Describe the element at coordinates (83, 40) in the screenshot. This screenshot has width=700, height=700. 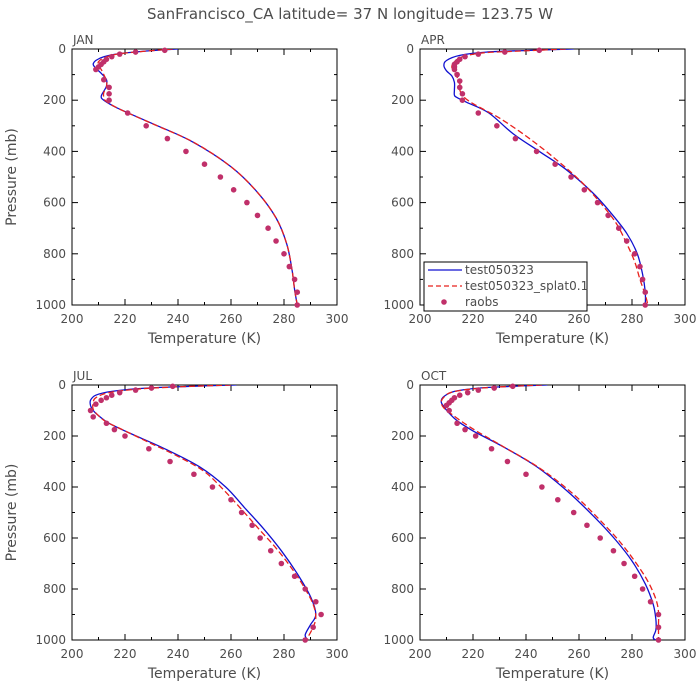
I see `panel-title: JAN` at that location.